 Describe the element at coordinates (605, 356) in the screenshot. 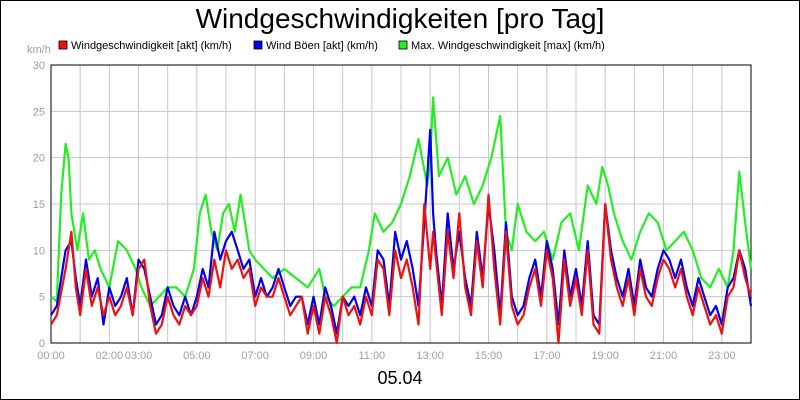

I see `x-tick-label: 19:00` at that location.